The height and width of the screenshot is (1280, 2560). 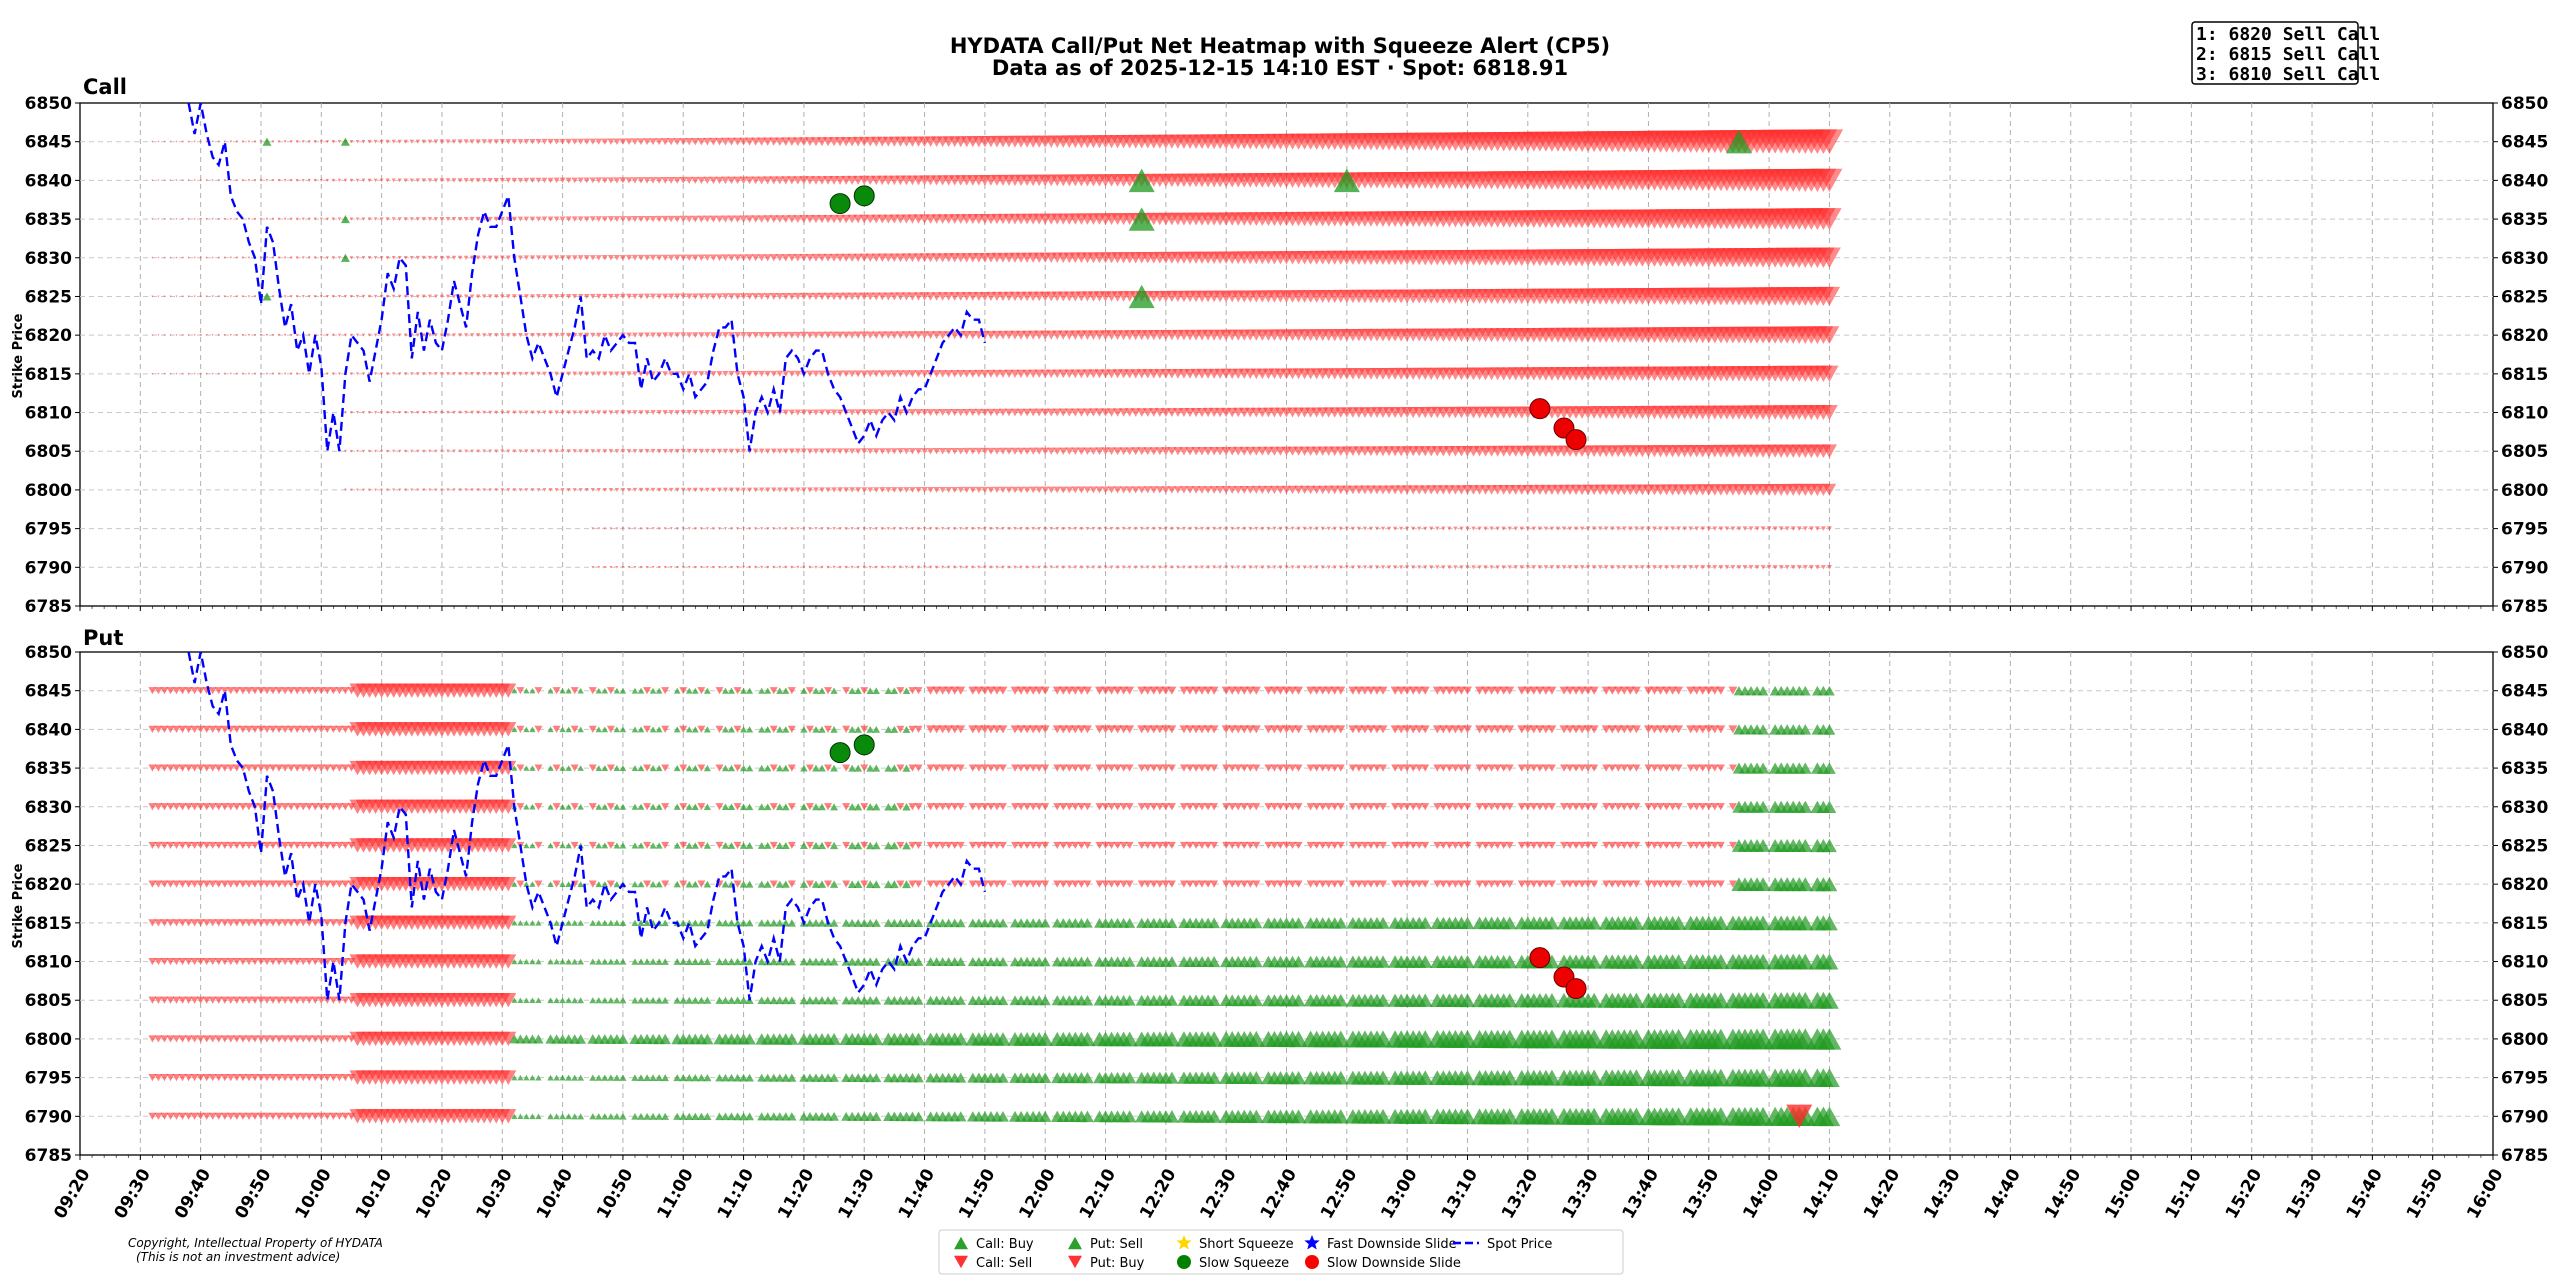 What do you see at coordinates (242, 1116) in the screenshot?
I see `put-buy-marker` at bounding box center [242, 1116].